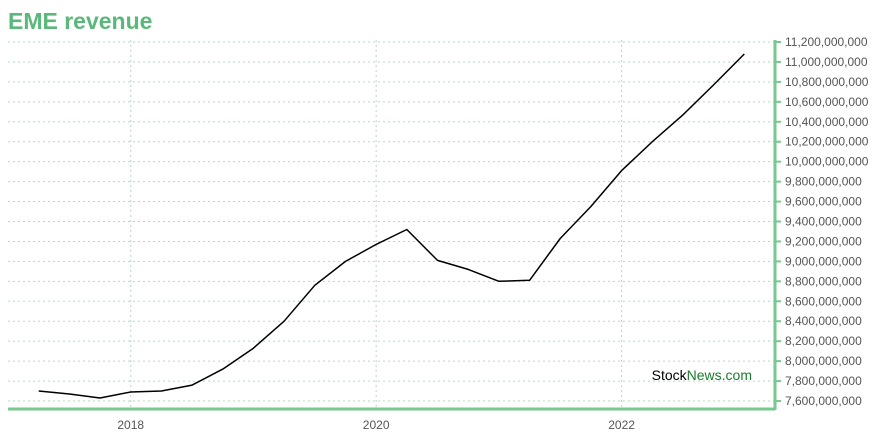  I want to click on y-tick-label: 10,000,000,000, so click(827, 162).